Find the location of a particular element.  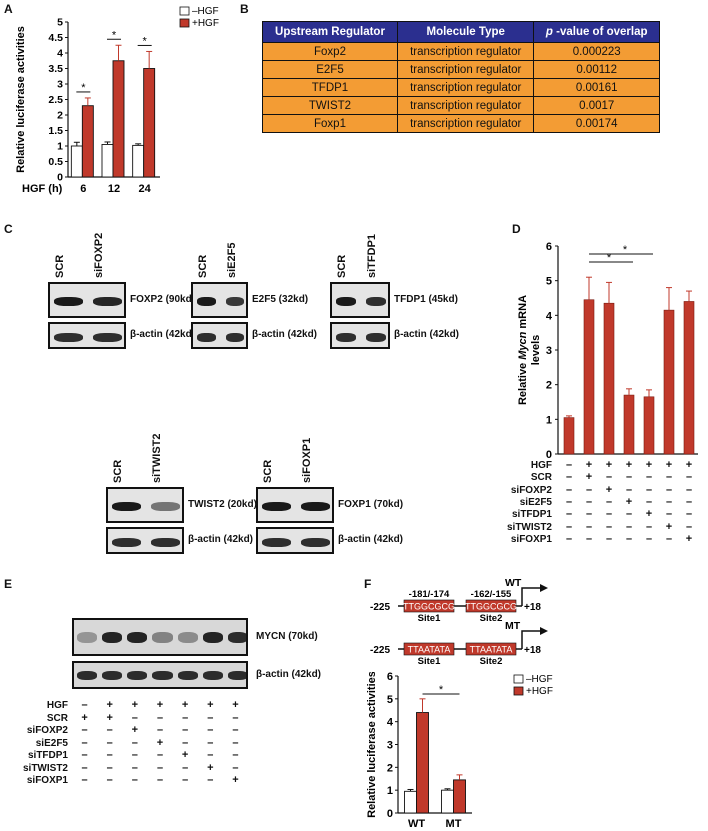

f-y-tick-label: 5 is located at coordinates (390, 700).